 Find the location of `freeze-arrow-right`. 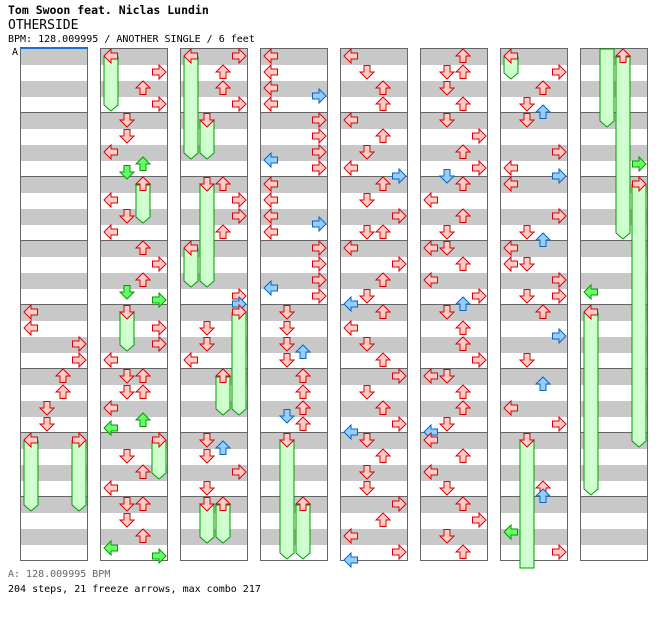

freeze-arrow-right is located at coordinates (639, 316).